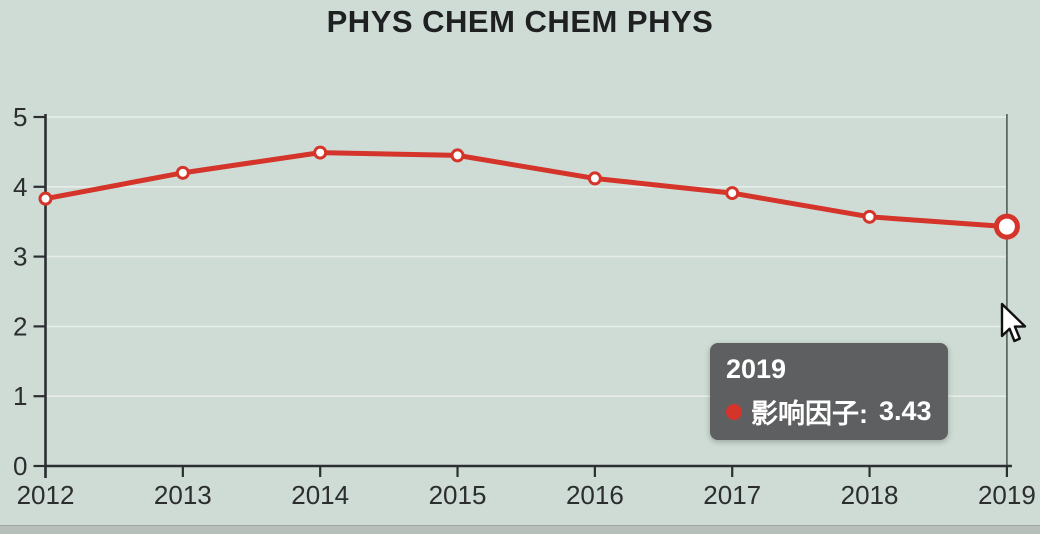 The height and width of the screenshot is (534, 1040). Describe the element at coordinates (20, 396) in the screenshot. I see `y-tick-label: 1` at that location.